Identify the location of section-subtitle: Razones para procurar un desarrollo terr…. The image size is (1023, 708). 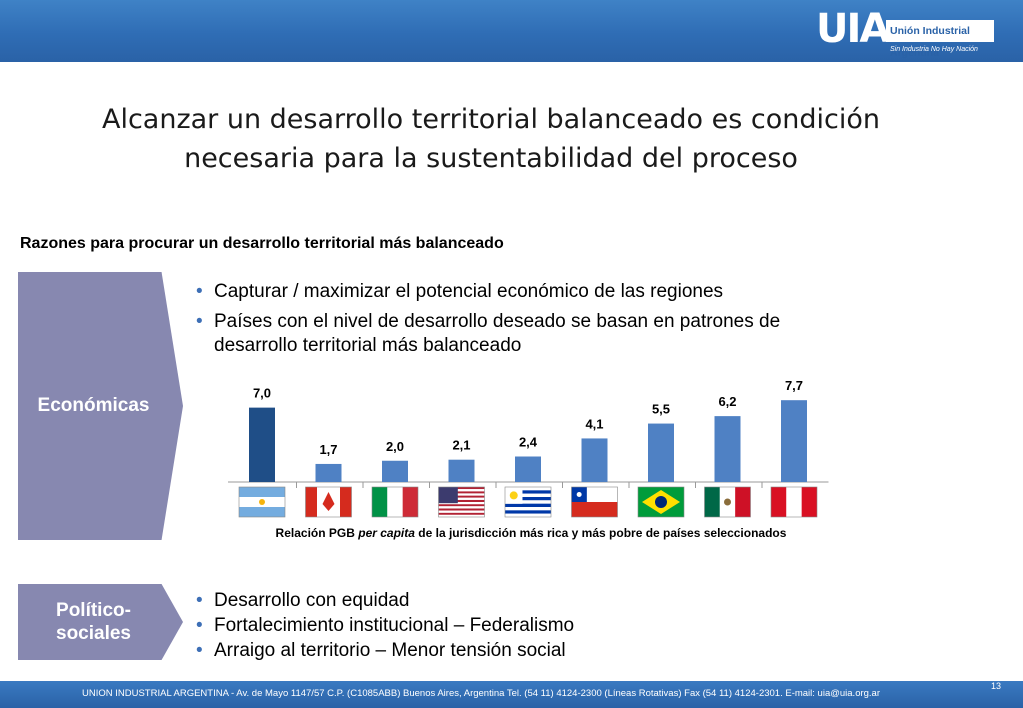
(262, 243).